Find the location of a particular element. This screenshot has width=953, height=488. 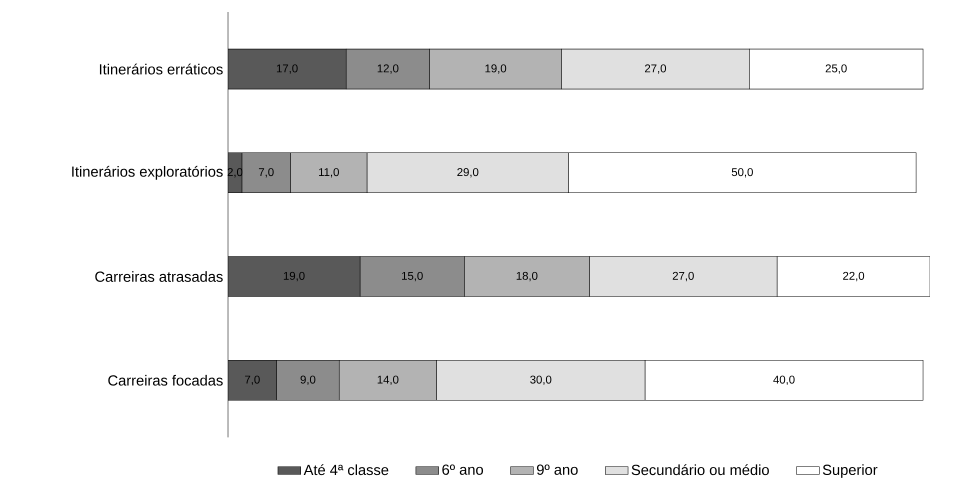

y-tick-label: Carreiras atrasadas is located at coordinates (159, 276).